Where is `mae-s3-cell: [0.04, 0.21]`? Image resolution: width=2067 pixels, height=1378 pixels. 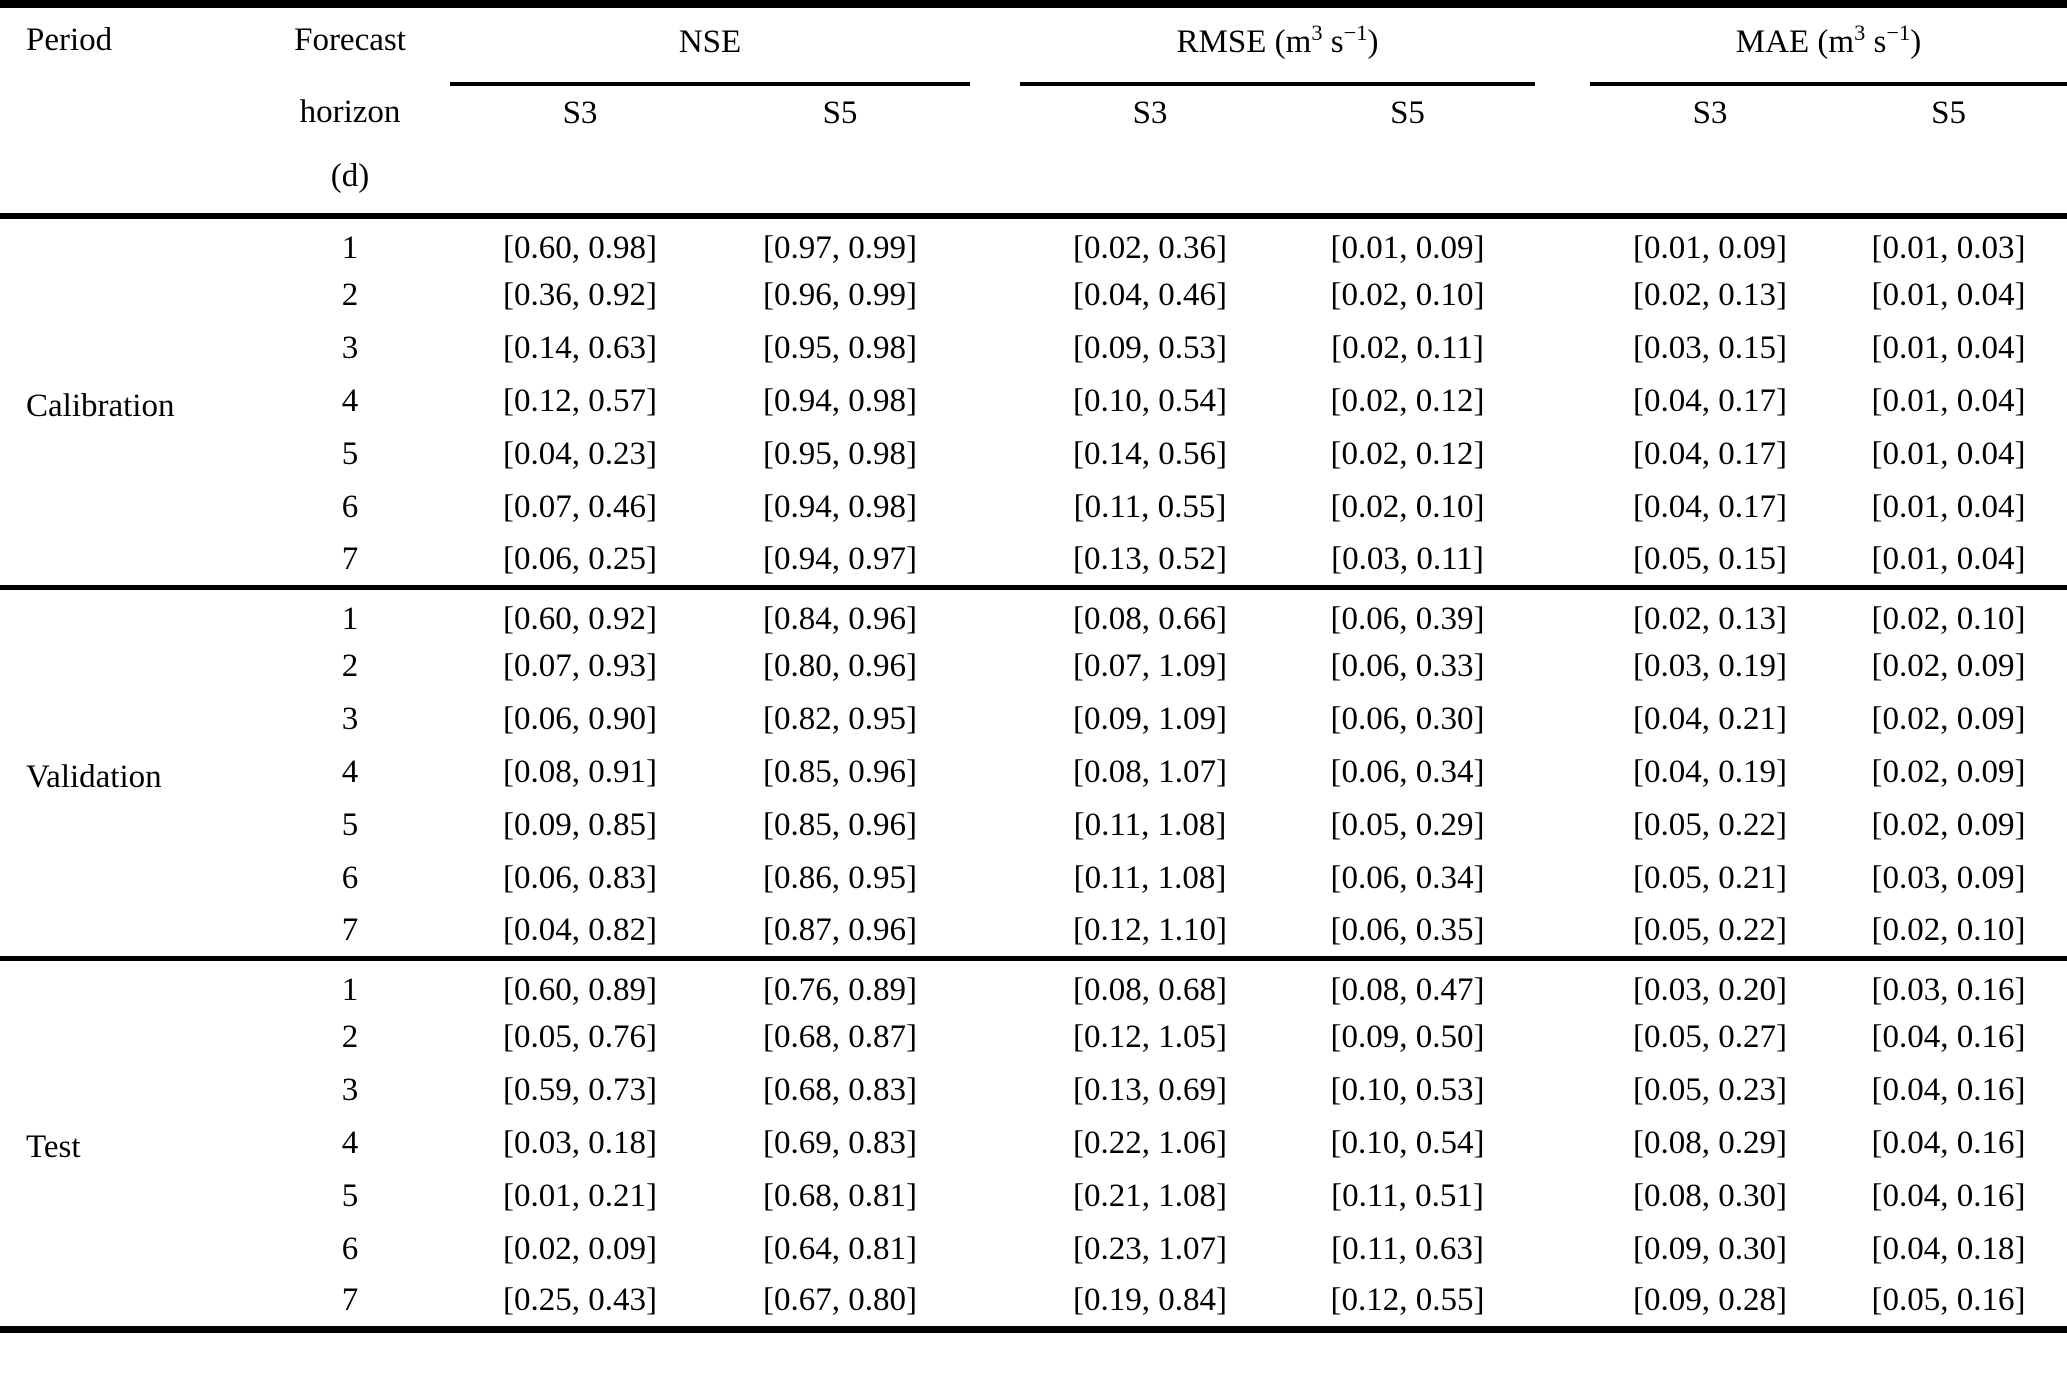 mae-s3-cell: [0.04, 0.21] is located at coordinates (1710, 719).